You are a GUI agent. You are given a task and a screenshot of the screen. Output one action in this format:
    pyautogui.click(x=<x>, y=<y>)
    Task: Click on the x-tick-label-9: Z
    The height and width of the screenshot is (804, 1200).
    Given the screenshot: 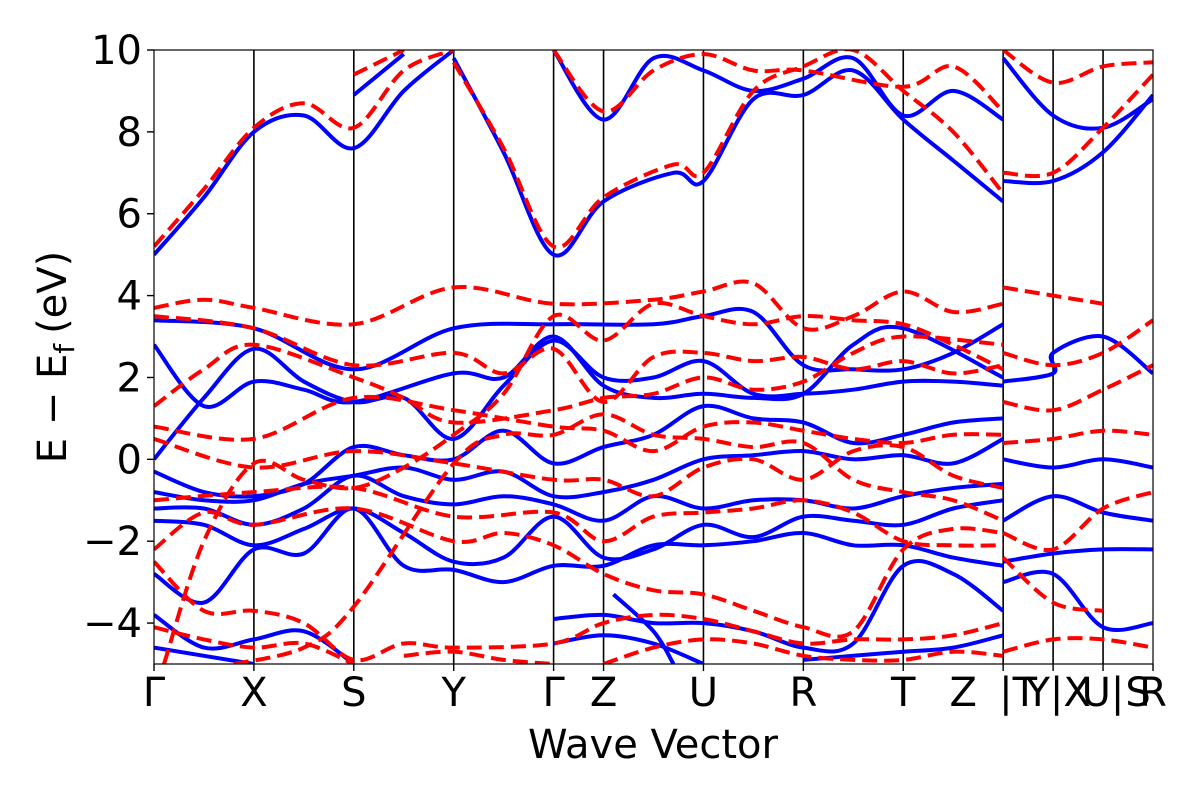 What is the action you would take?
    pyautogui.click(x=962, y=693)
    